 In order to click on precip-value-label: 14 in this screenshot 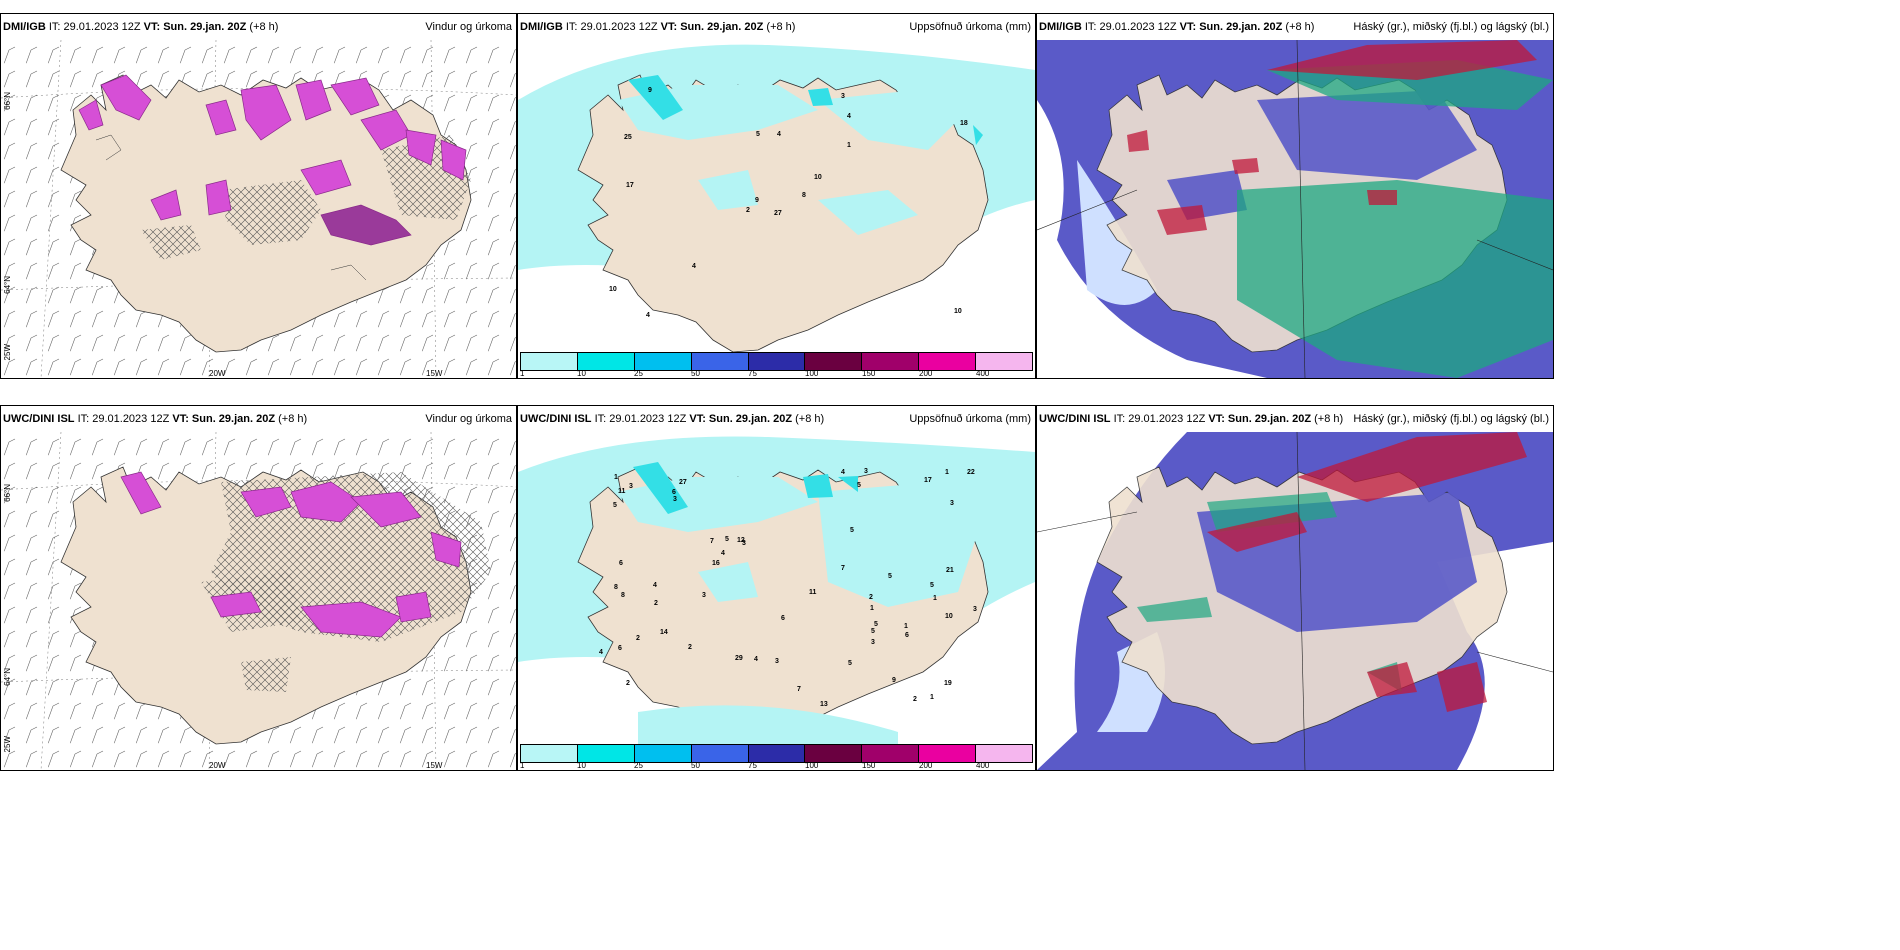, I will do `click(664, 632)`.